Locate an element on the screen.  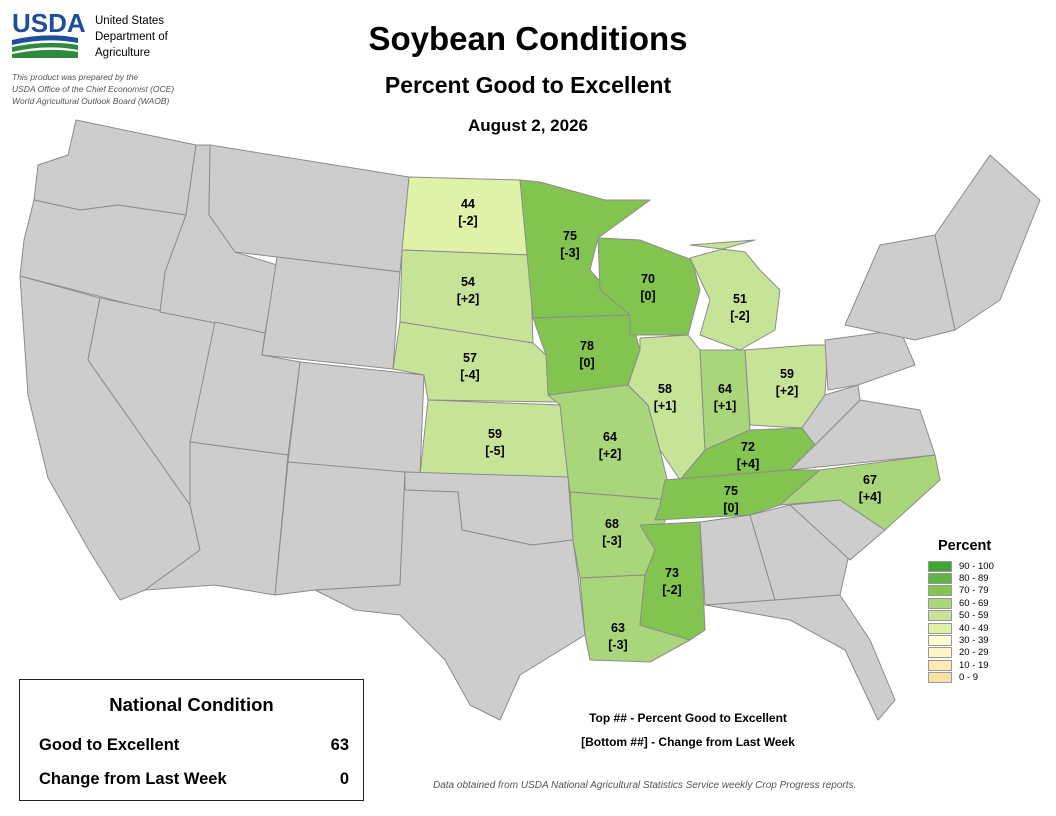
legend-item: 40 - 49 is located at coordinates (978, 628).